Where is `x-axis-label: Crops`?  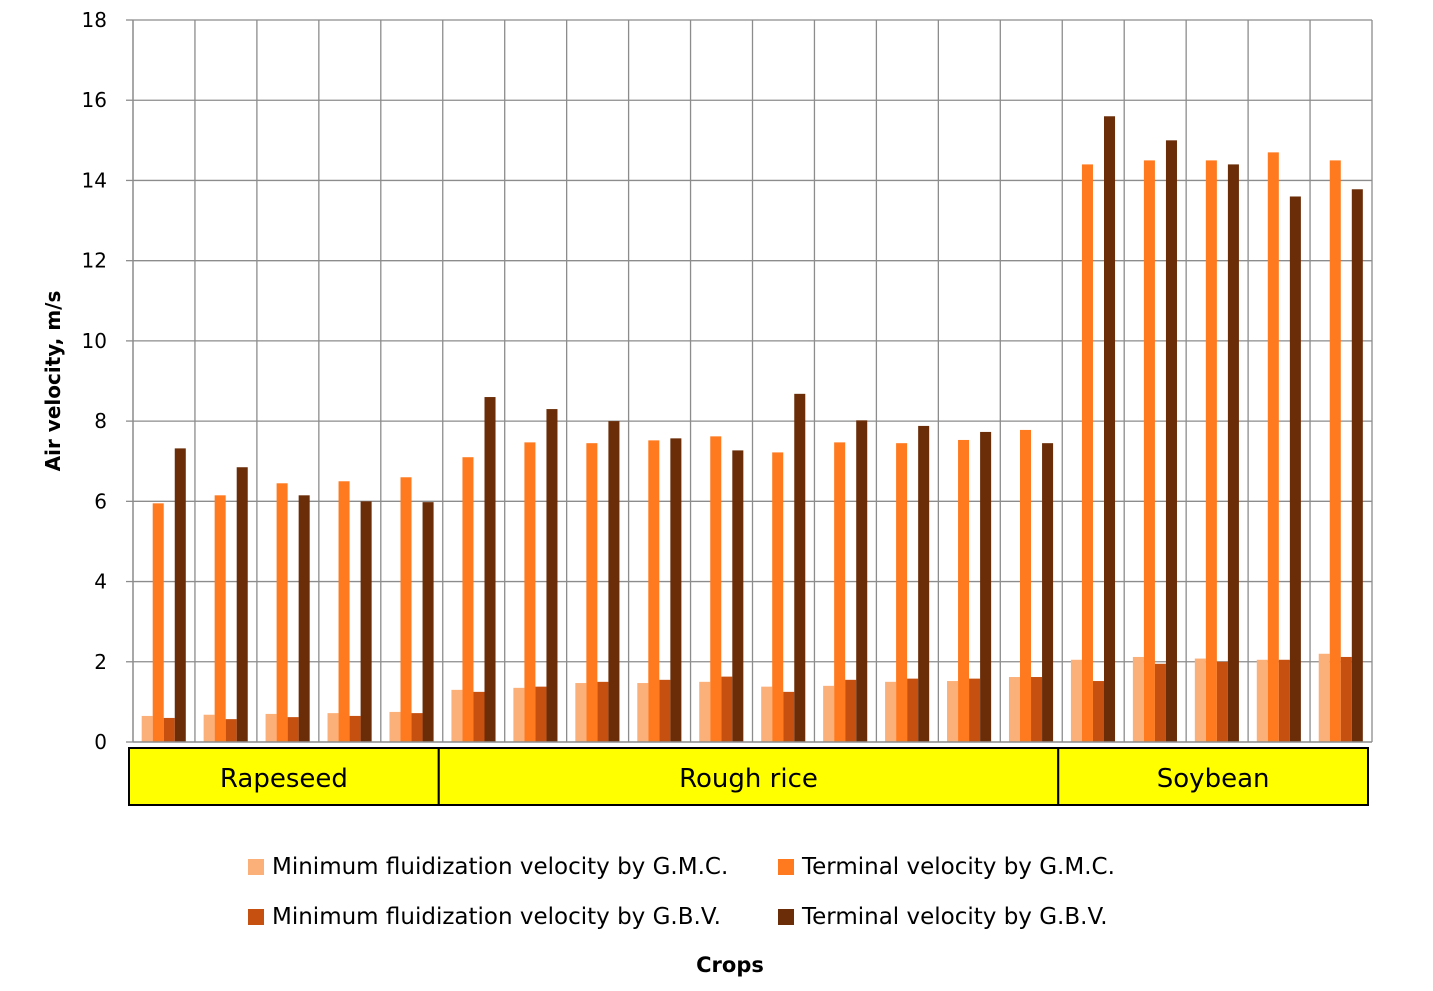
x-axis-label: Crops is located at coordinates (730, 965).